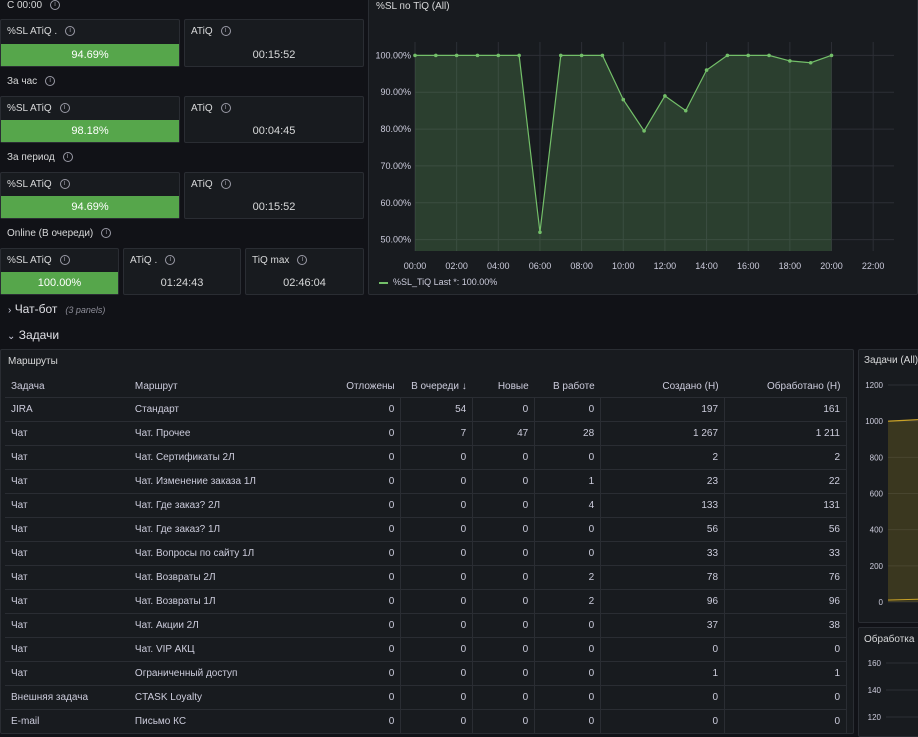  Describe the element at coordinates (426, 625) in the screenshot. I see `table-row: Чат Чат. Акции 2Л 0 0 0 0 37 38` at that location.